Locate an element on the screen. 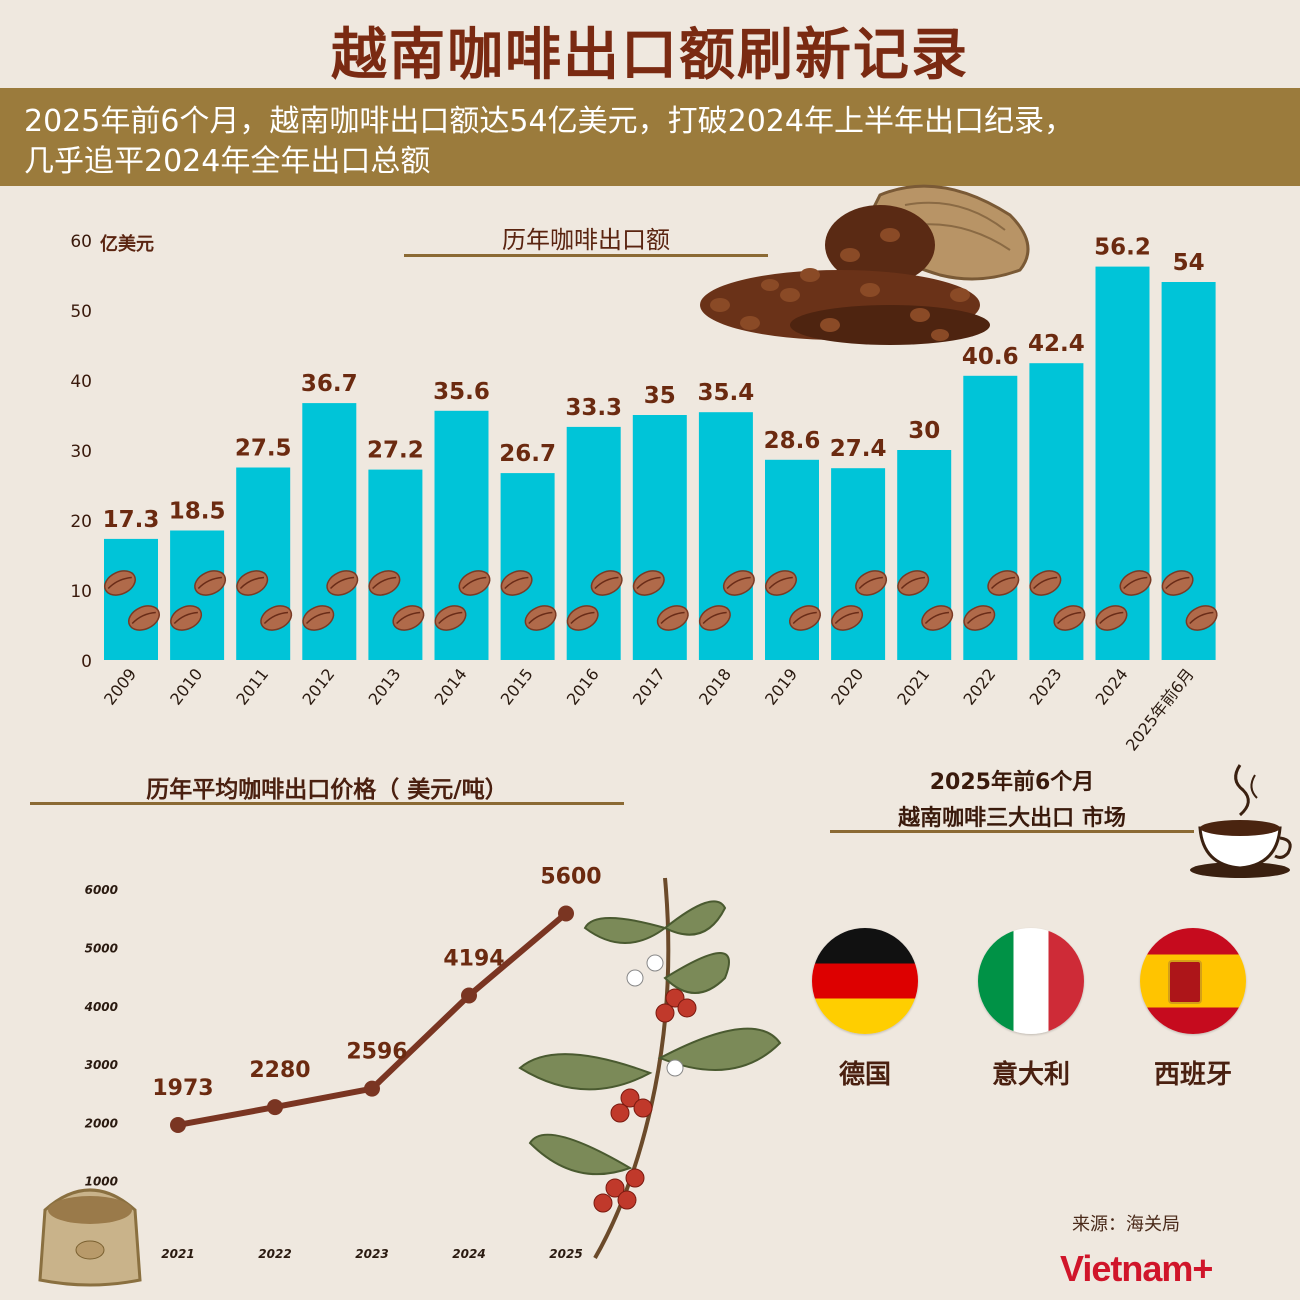 This screenshot has height=1300, width=1300. italy-flag-icon is located at coordinates (1031, 981).